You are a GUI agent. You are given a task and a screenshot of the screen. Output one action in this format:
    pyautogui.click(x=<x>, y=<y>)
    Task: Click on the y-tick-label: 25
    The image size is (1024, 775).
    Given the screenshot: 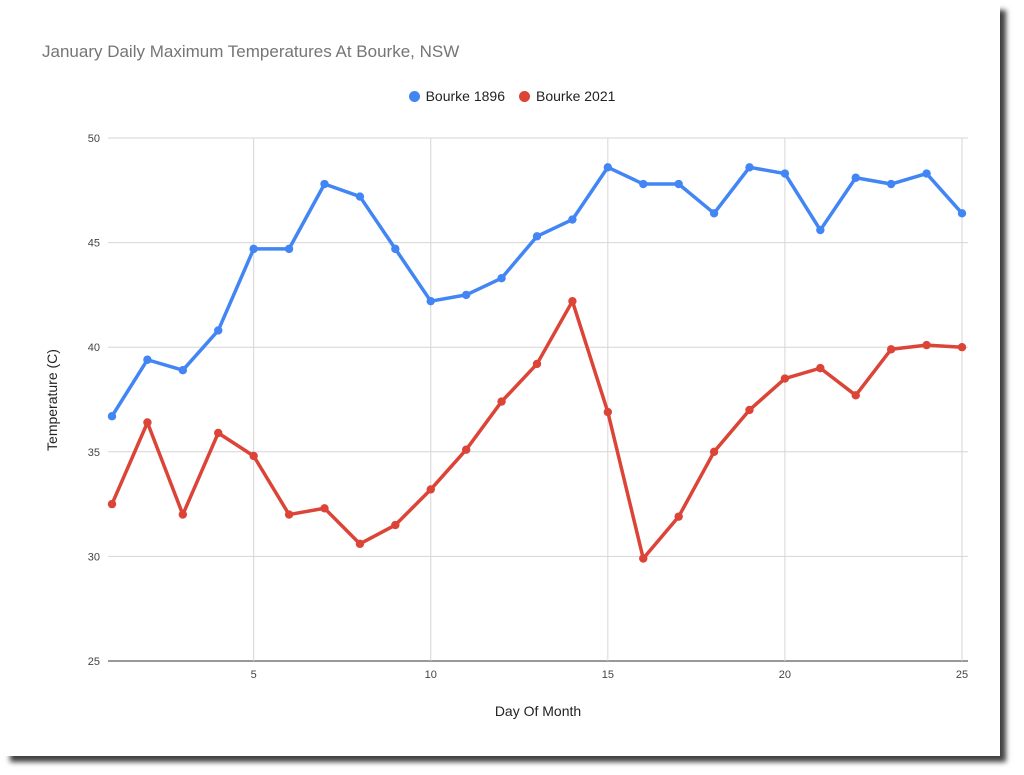 What is the action you would take?
    pyautogui.click(x=94, y=662)
    